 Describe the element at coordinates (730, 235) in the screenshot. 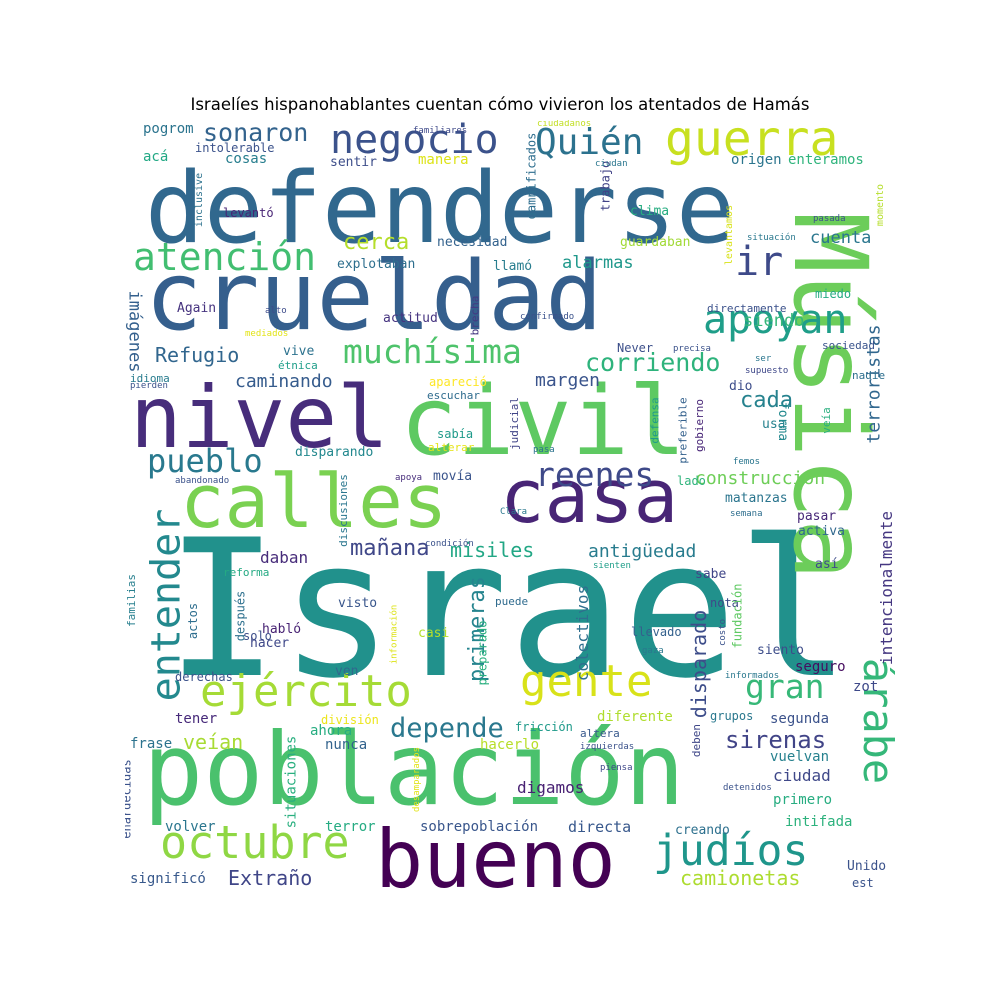

I see `word: levantamos` at that location.